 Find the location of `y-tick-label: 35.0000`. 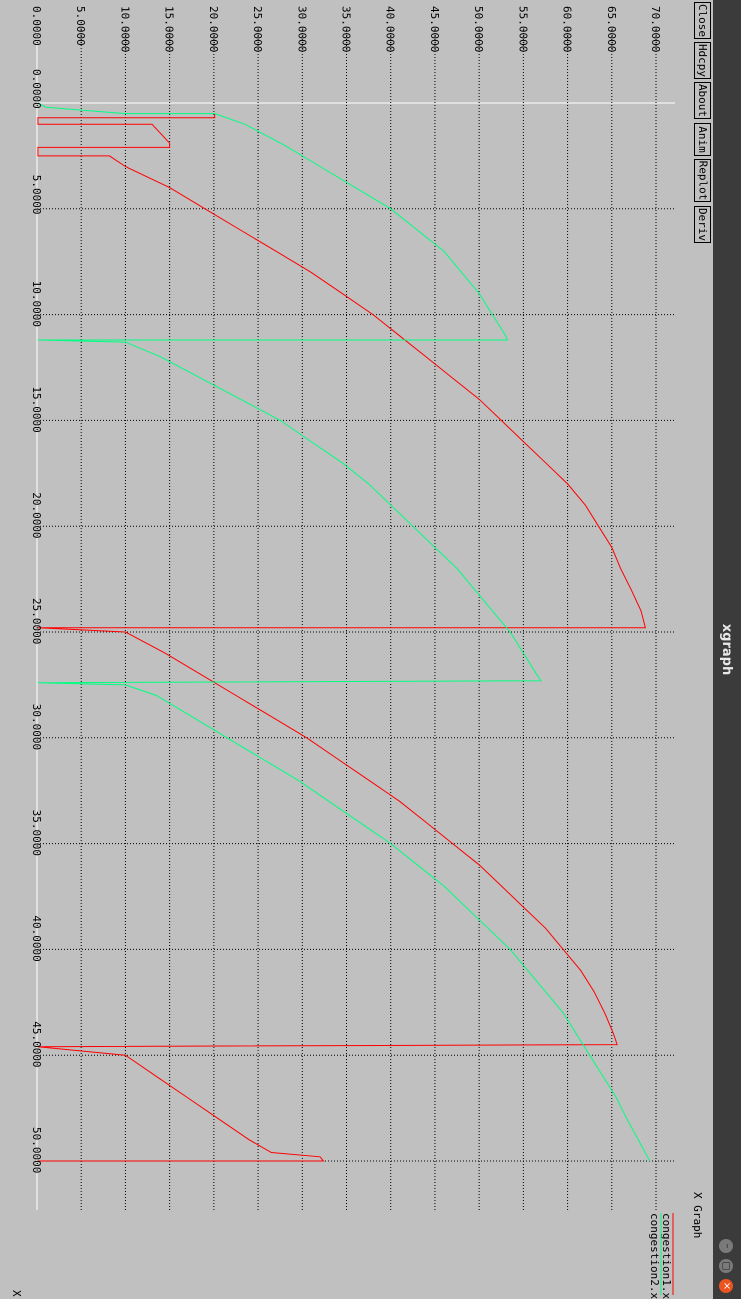

y-tick-label: 35.0000 is located at coordinates (346, 29).